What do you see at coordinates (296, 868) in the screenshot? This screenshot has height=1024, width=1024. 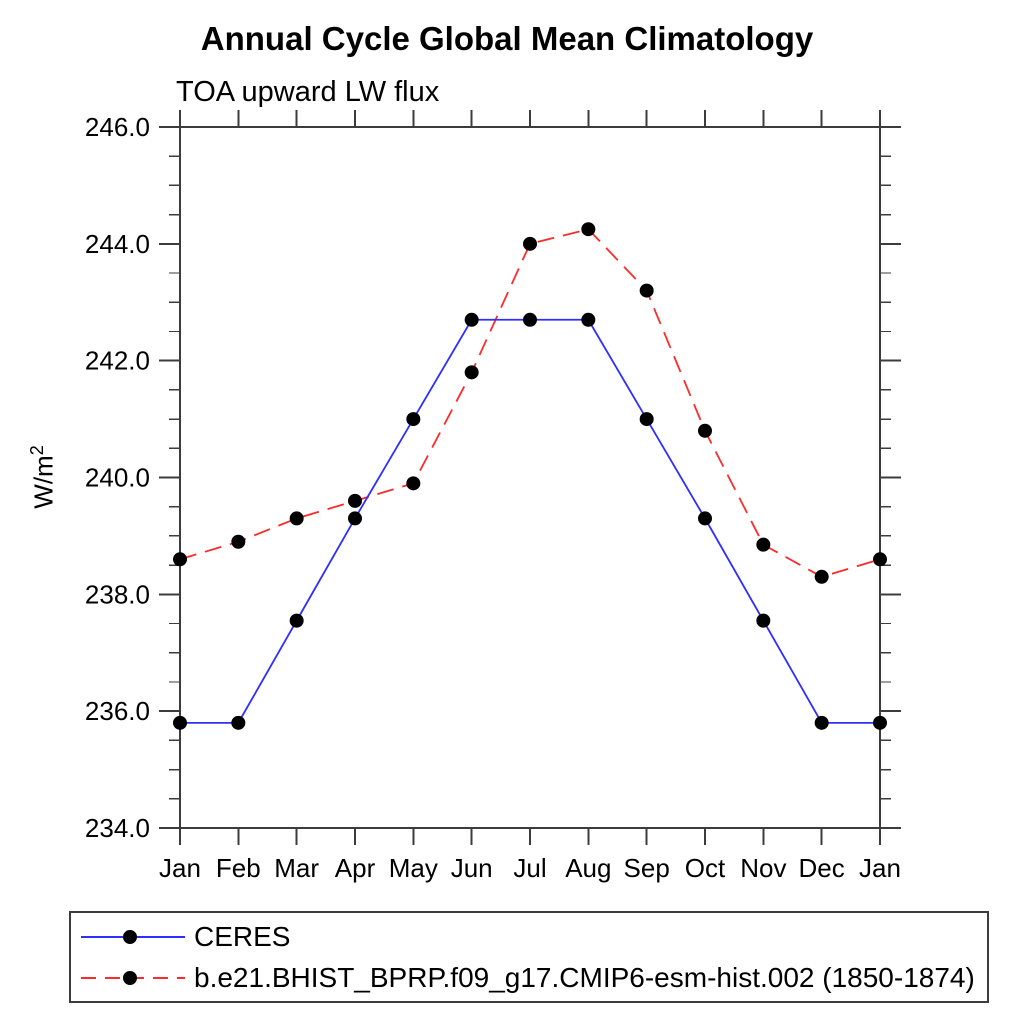 I see `x-tick-label: Mar` at bounding box center [296, 868].